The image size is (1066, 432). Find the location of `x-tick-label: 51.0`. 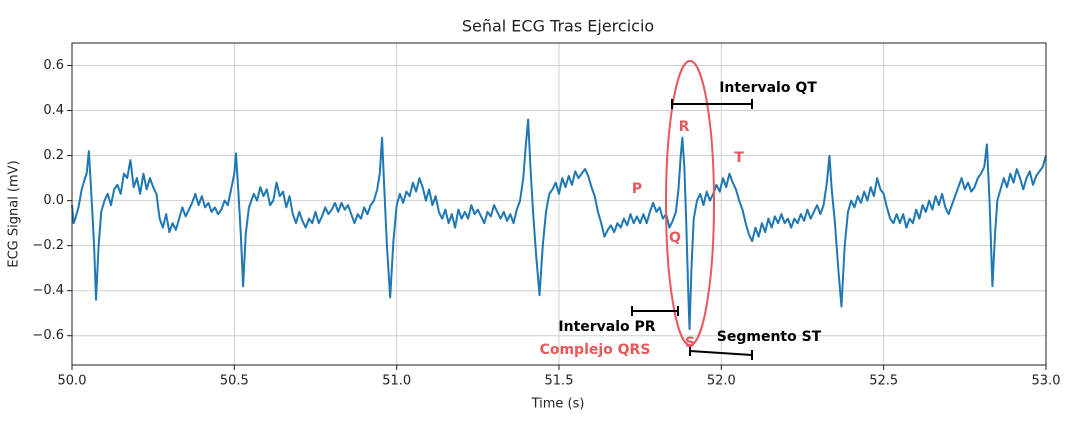

x-tick-label: 51.0 is located at coordinates (396, 381).